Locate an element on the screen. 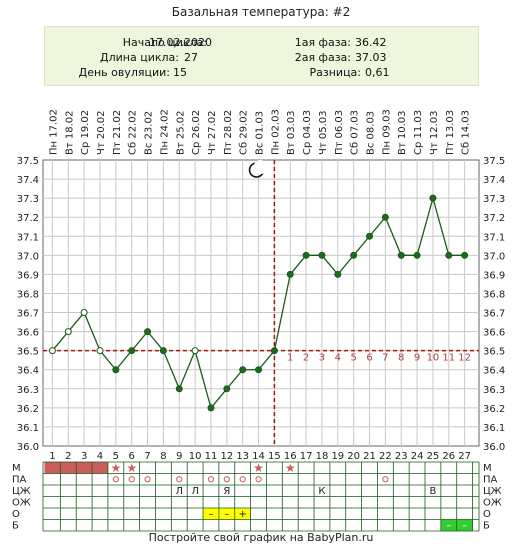 The height and width of the screenshot is (552, 522). day-number: 25 is located at coordinates (433, 456).